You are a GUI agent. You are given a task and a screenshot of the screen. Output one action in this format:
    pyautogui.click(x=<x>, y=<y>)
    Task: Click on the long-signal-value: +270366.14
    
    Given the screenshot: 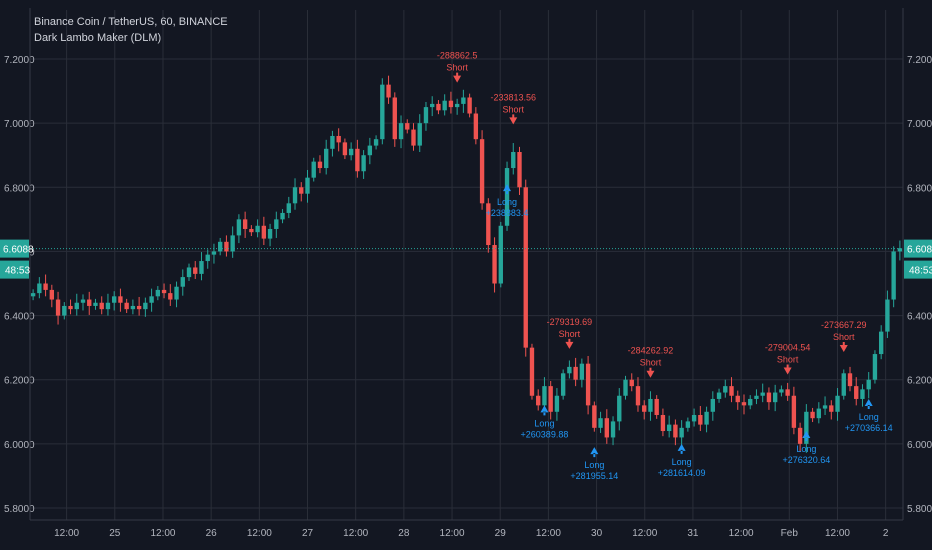 What is the action you would take?
    pyautogui.click(x=869, y=428)
    